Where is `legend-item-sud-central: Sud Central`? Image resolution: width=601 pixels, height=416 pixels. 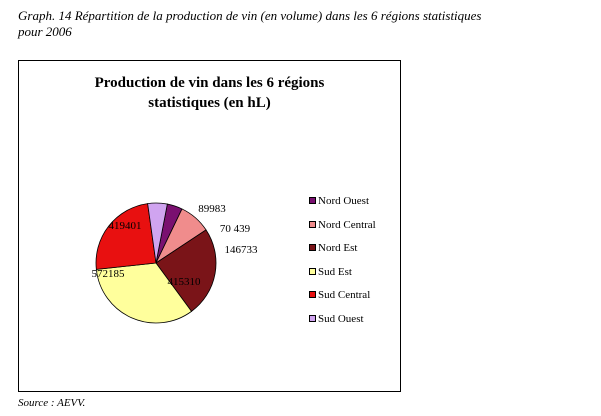 legend-item-sud-central: Sud Central is located at coordinates (356, 301).